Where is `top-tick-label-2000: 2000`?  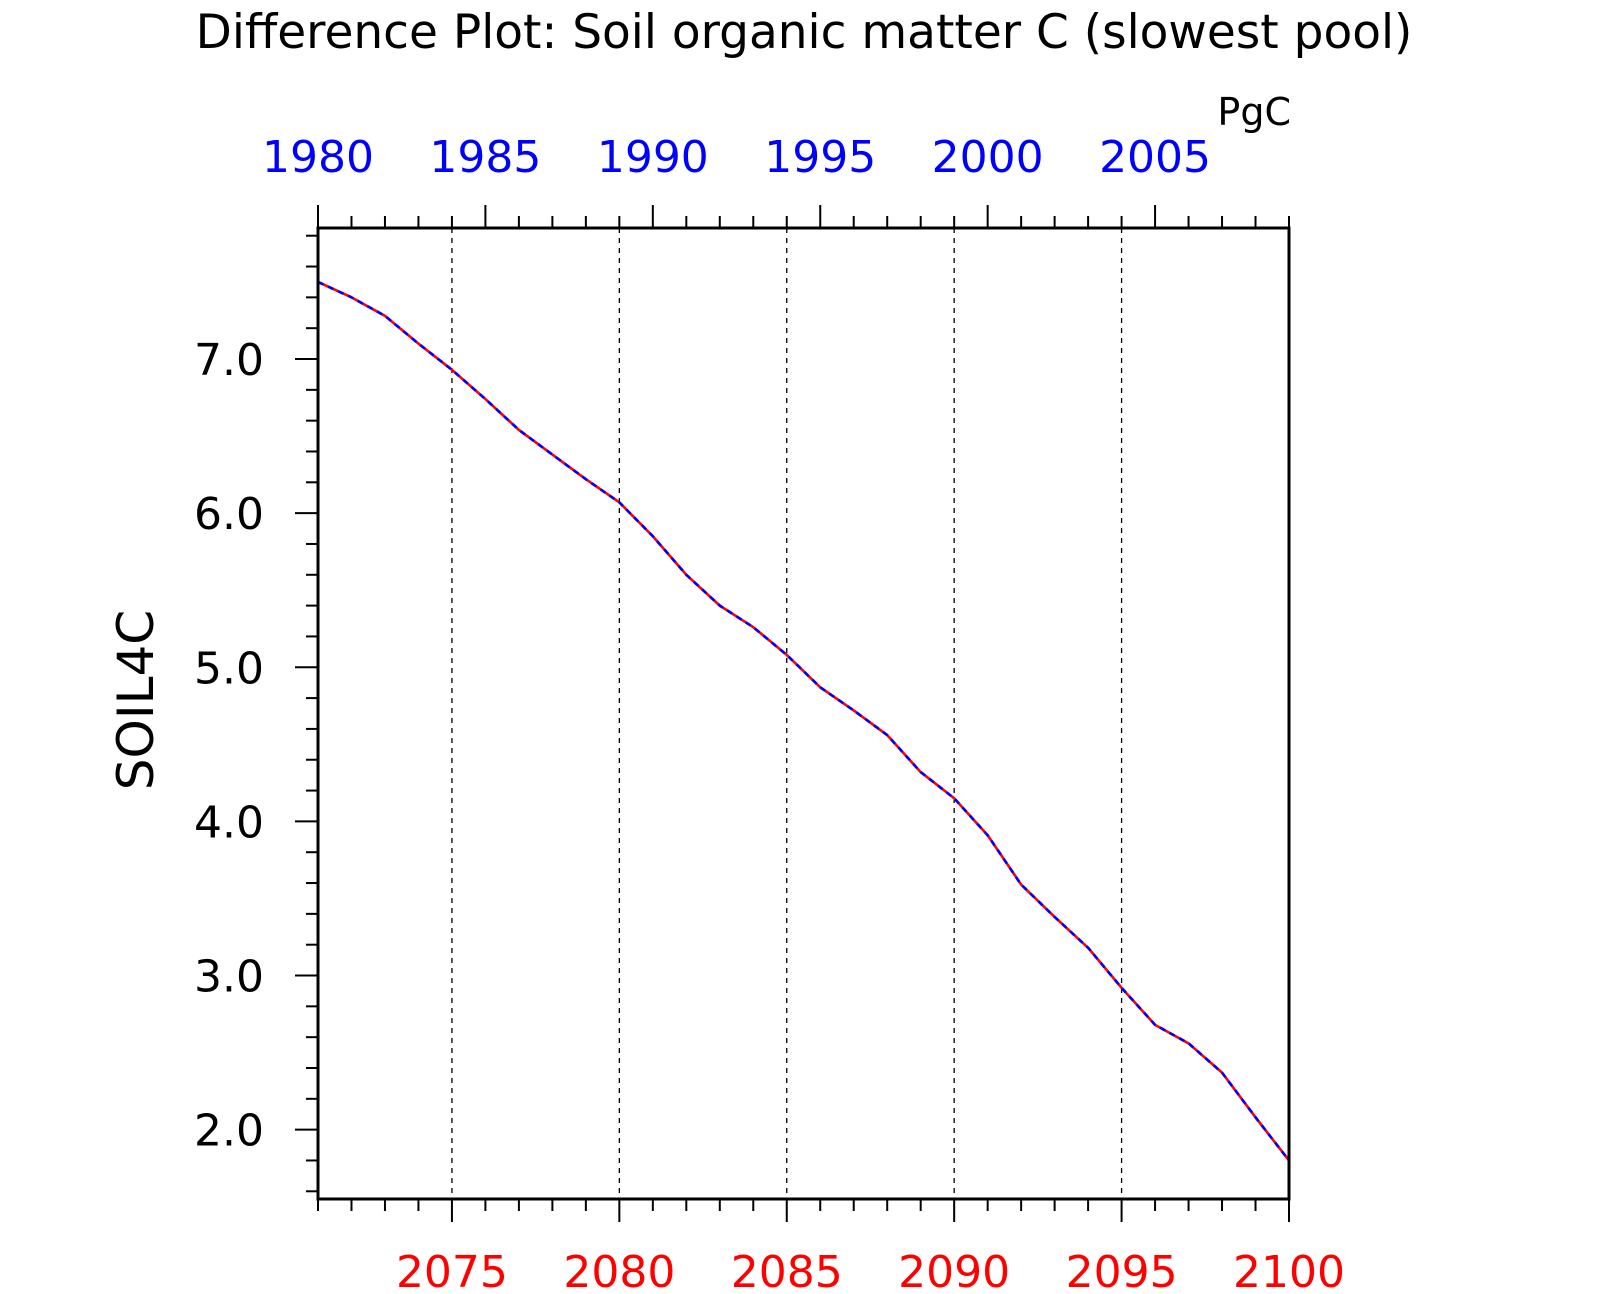
top-tick-label-2000: 2000 is located at coordinates (988, 157).